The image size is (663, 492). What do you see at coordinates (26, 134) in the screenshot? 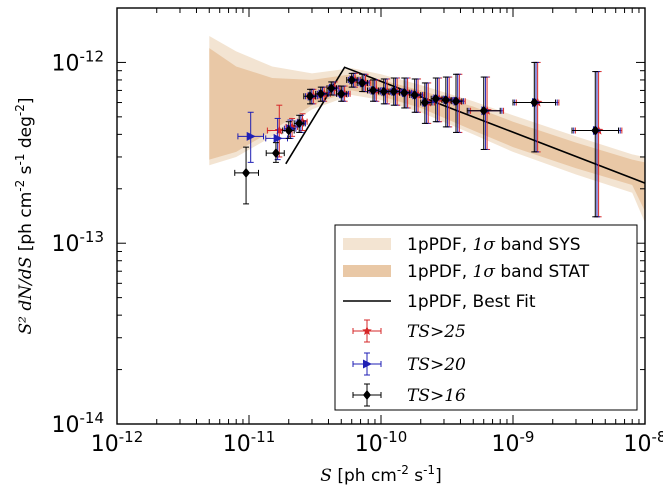
I see `y-axis-unit: deg` at bounding box center [26, 134].